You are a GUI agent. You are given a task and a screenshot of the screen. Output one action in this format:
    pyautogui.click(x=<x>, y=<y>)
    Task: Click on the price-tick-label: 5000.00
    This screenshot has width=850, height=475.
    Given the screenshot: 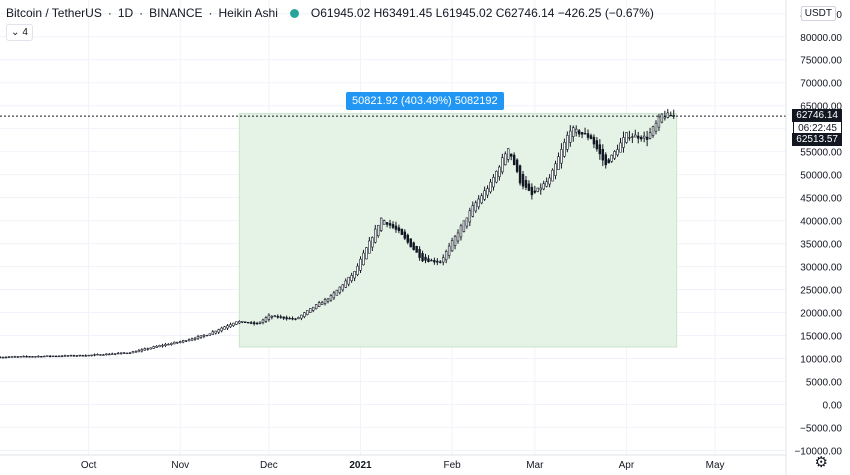 What is the action you would take?
    pyautogui.click(x=824, y=382)
    